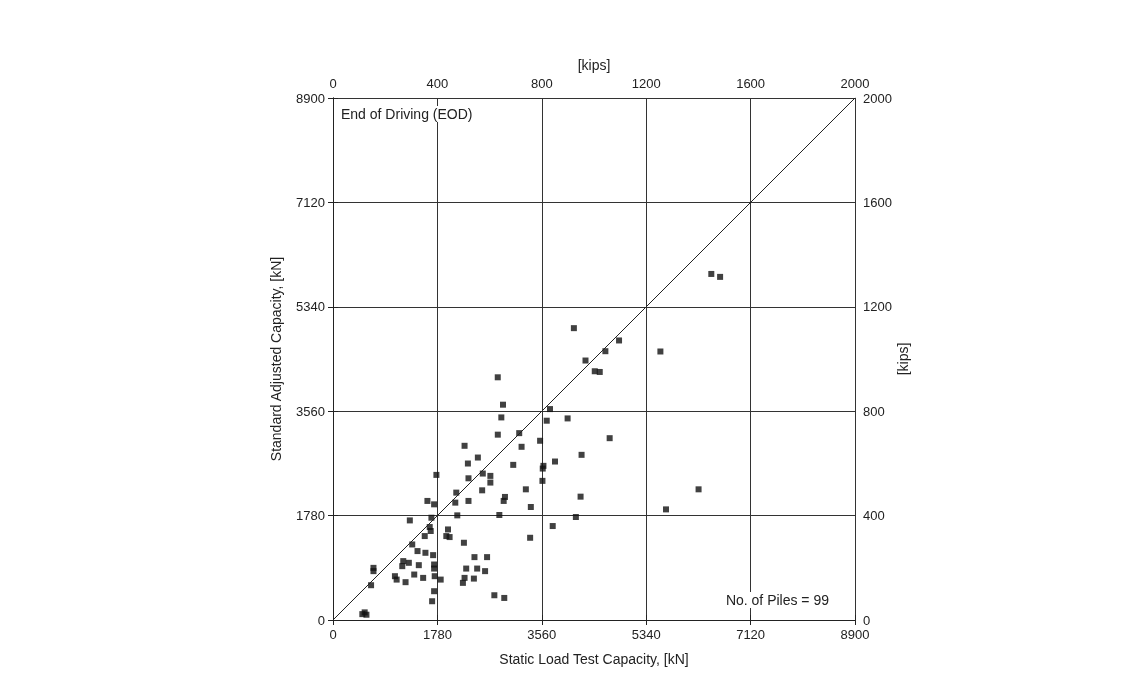  What do you see at coordinates (751, 634) in the screenshot?
I see `x-tick-label: 7120` at bounding box center [751, 634].